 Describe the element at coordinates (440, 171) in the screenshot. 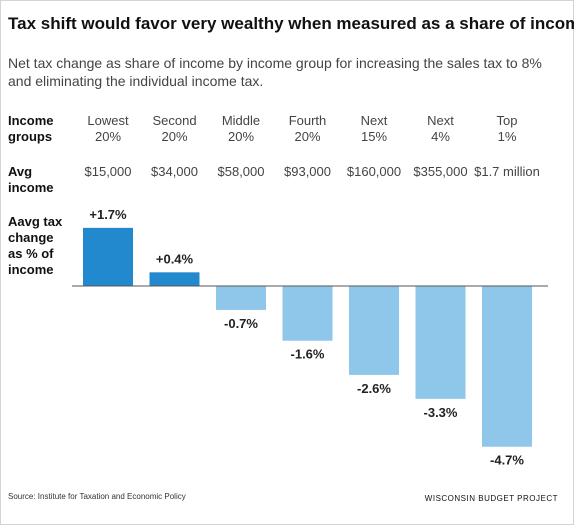

I see `avg-income-value: $355,000` at that location.